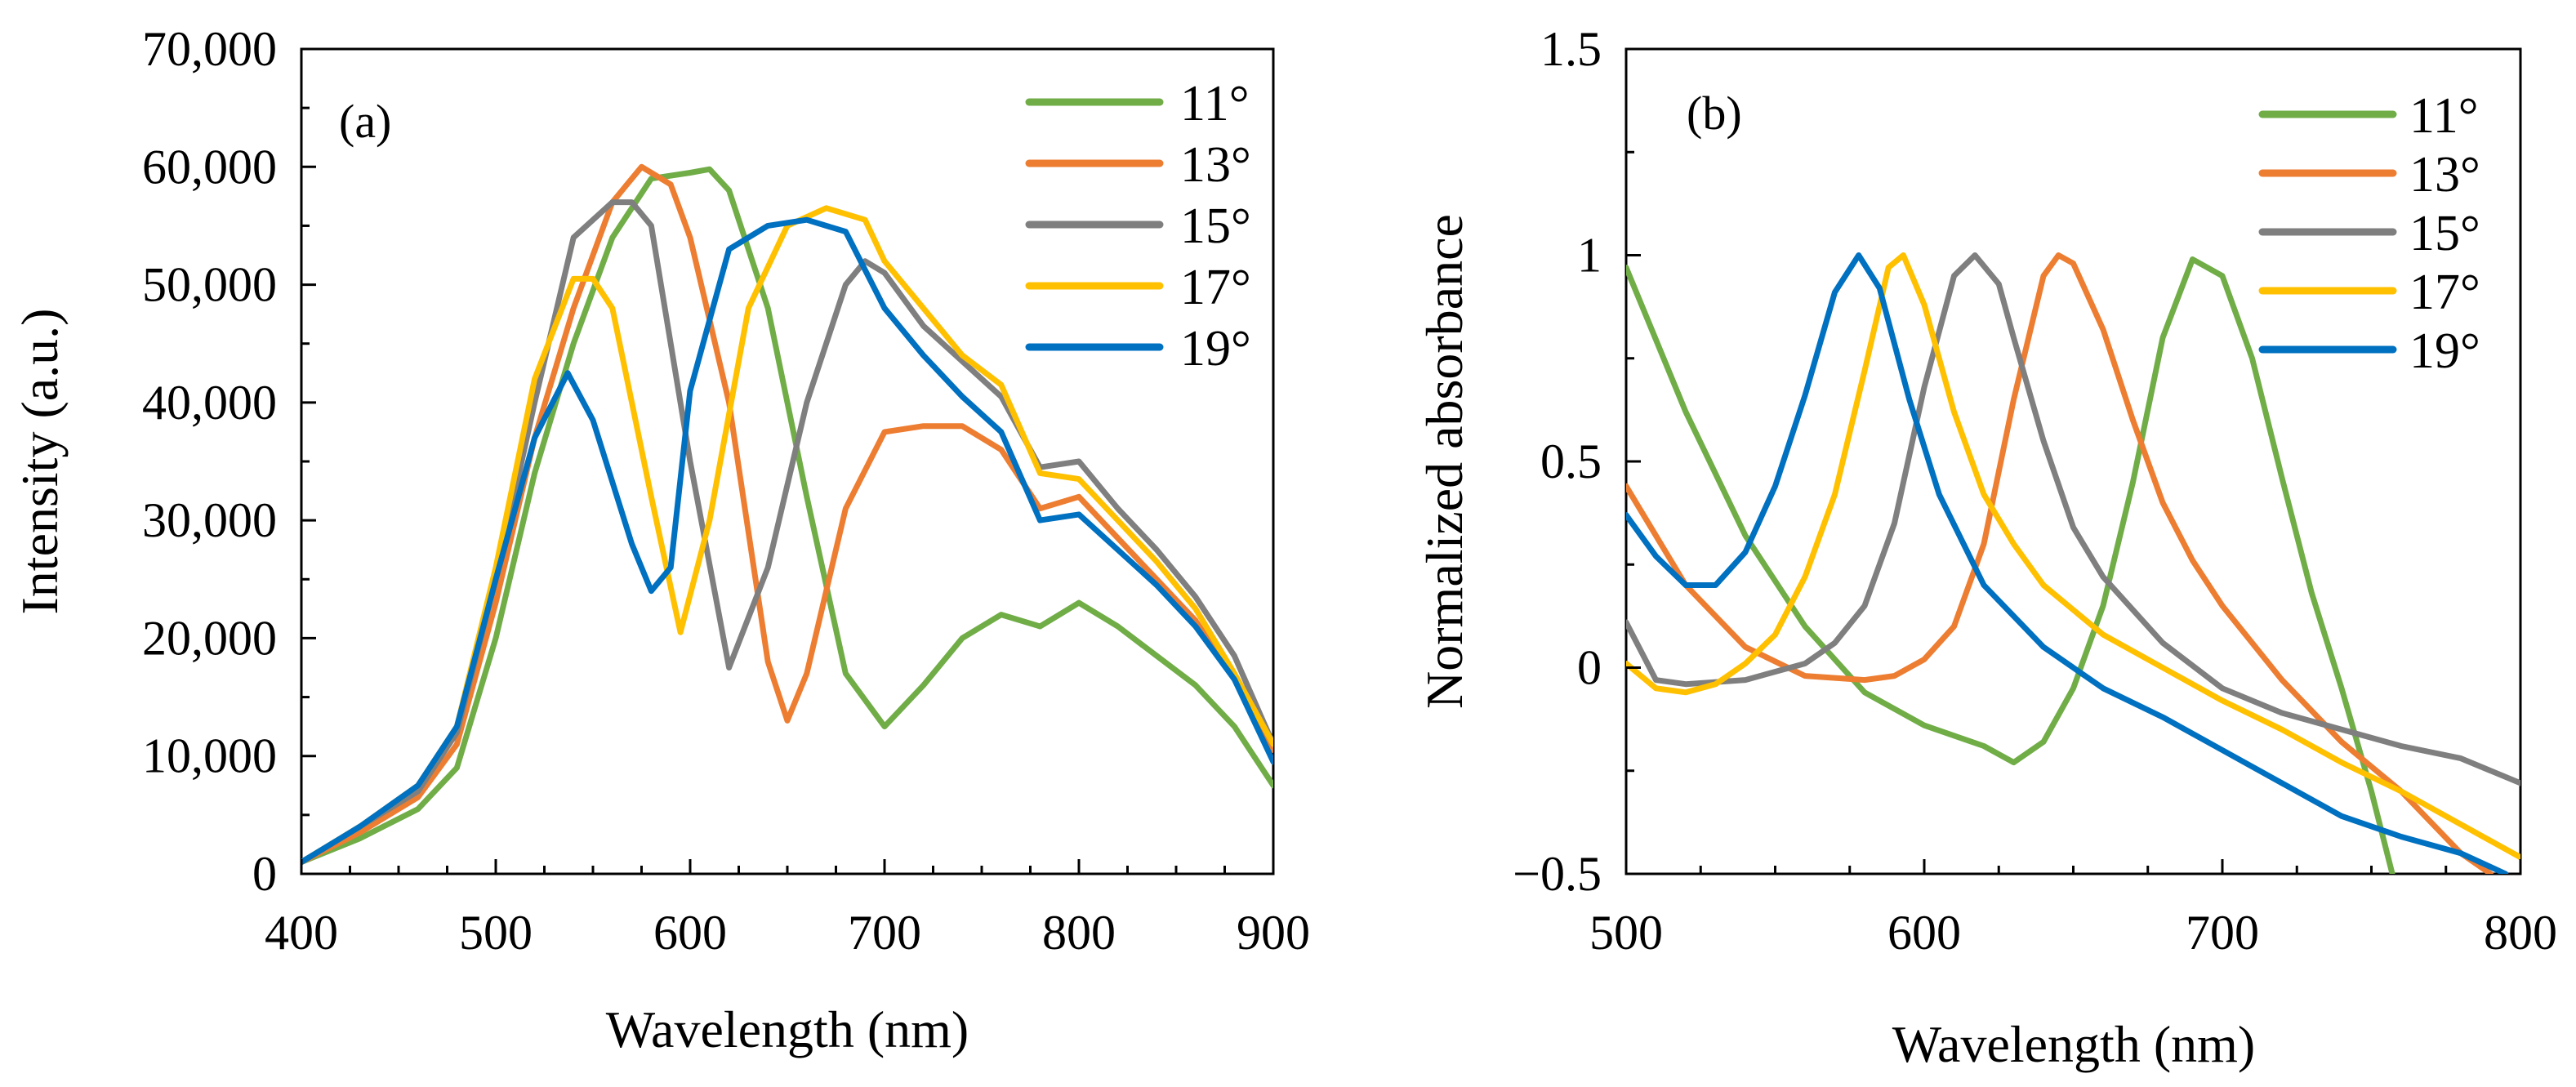 Image resolution: width=2576 pixels, height=1087 pixels. What do you see at coordinates (1444, 461) in the screenshot?
I see `y-axis-title: Normalized absorbance` at bounding box center [1444, 461].